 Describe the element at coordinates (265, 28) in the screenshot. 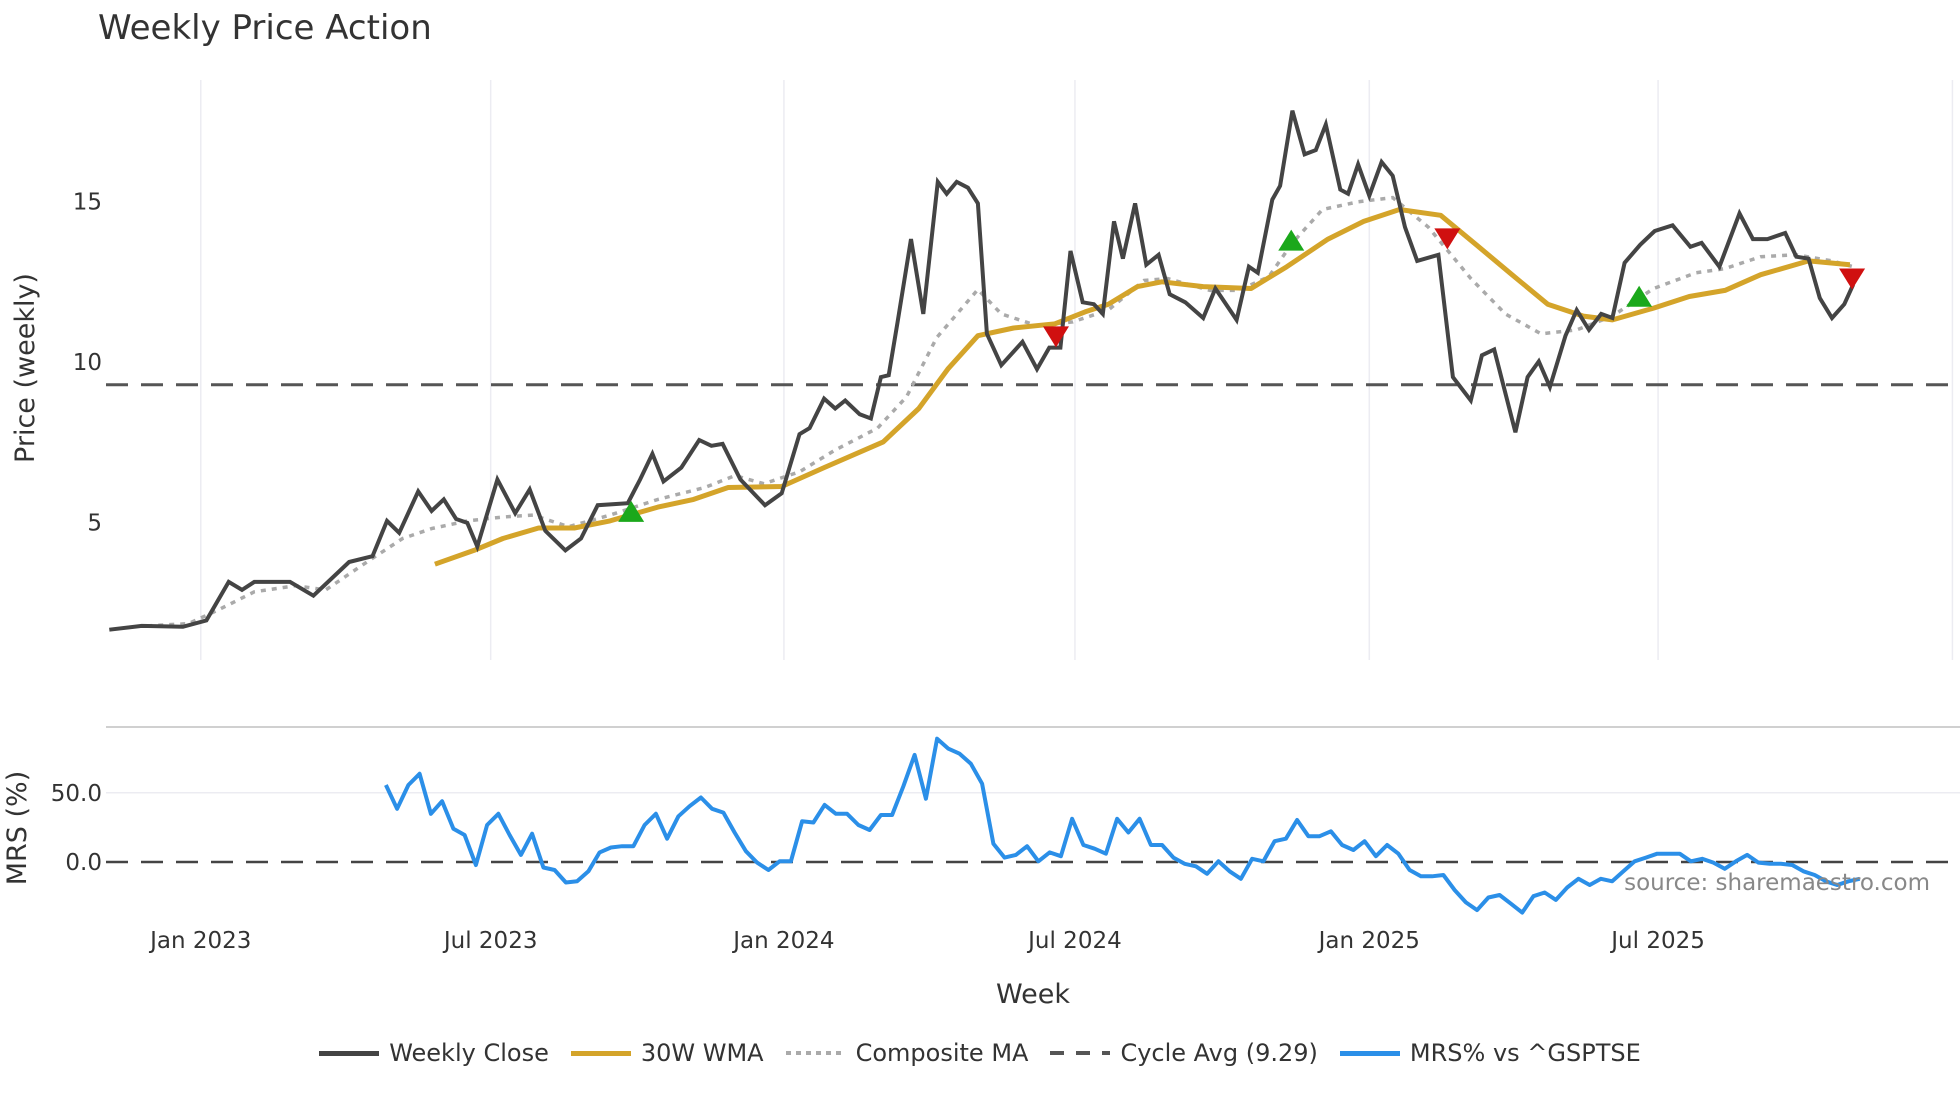

I see `chart-title: Weekly Price Action` at that location.